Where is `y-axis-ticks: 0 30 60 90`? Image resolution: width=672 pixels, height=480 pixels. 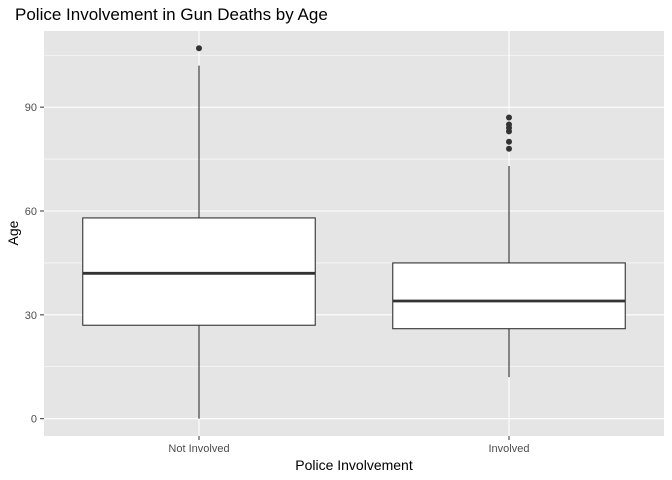
y-axis-ticks: 0 30 60 90 is located at coordinates (34, 264).